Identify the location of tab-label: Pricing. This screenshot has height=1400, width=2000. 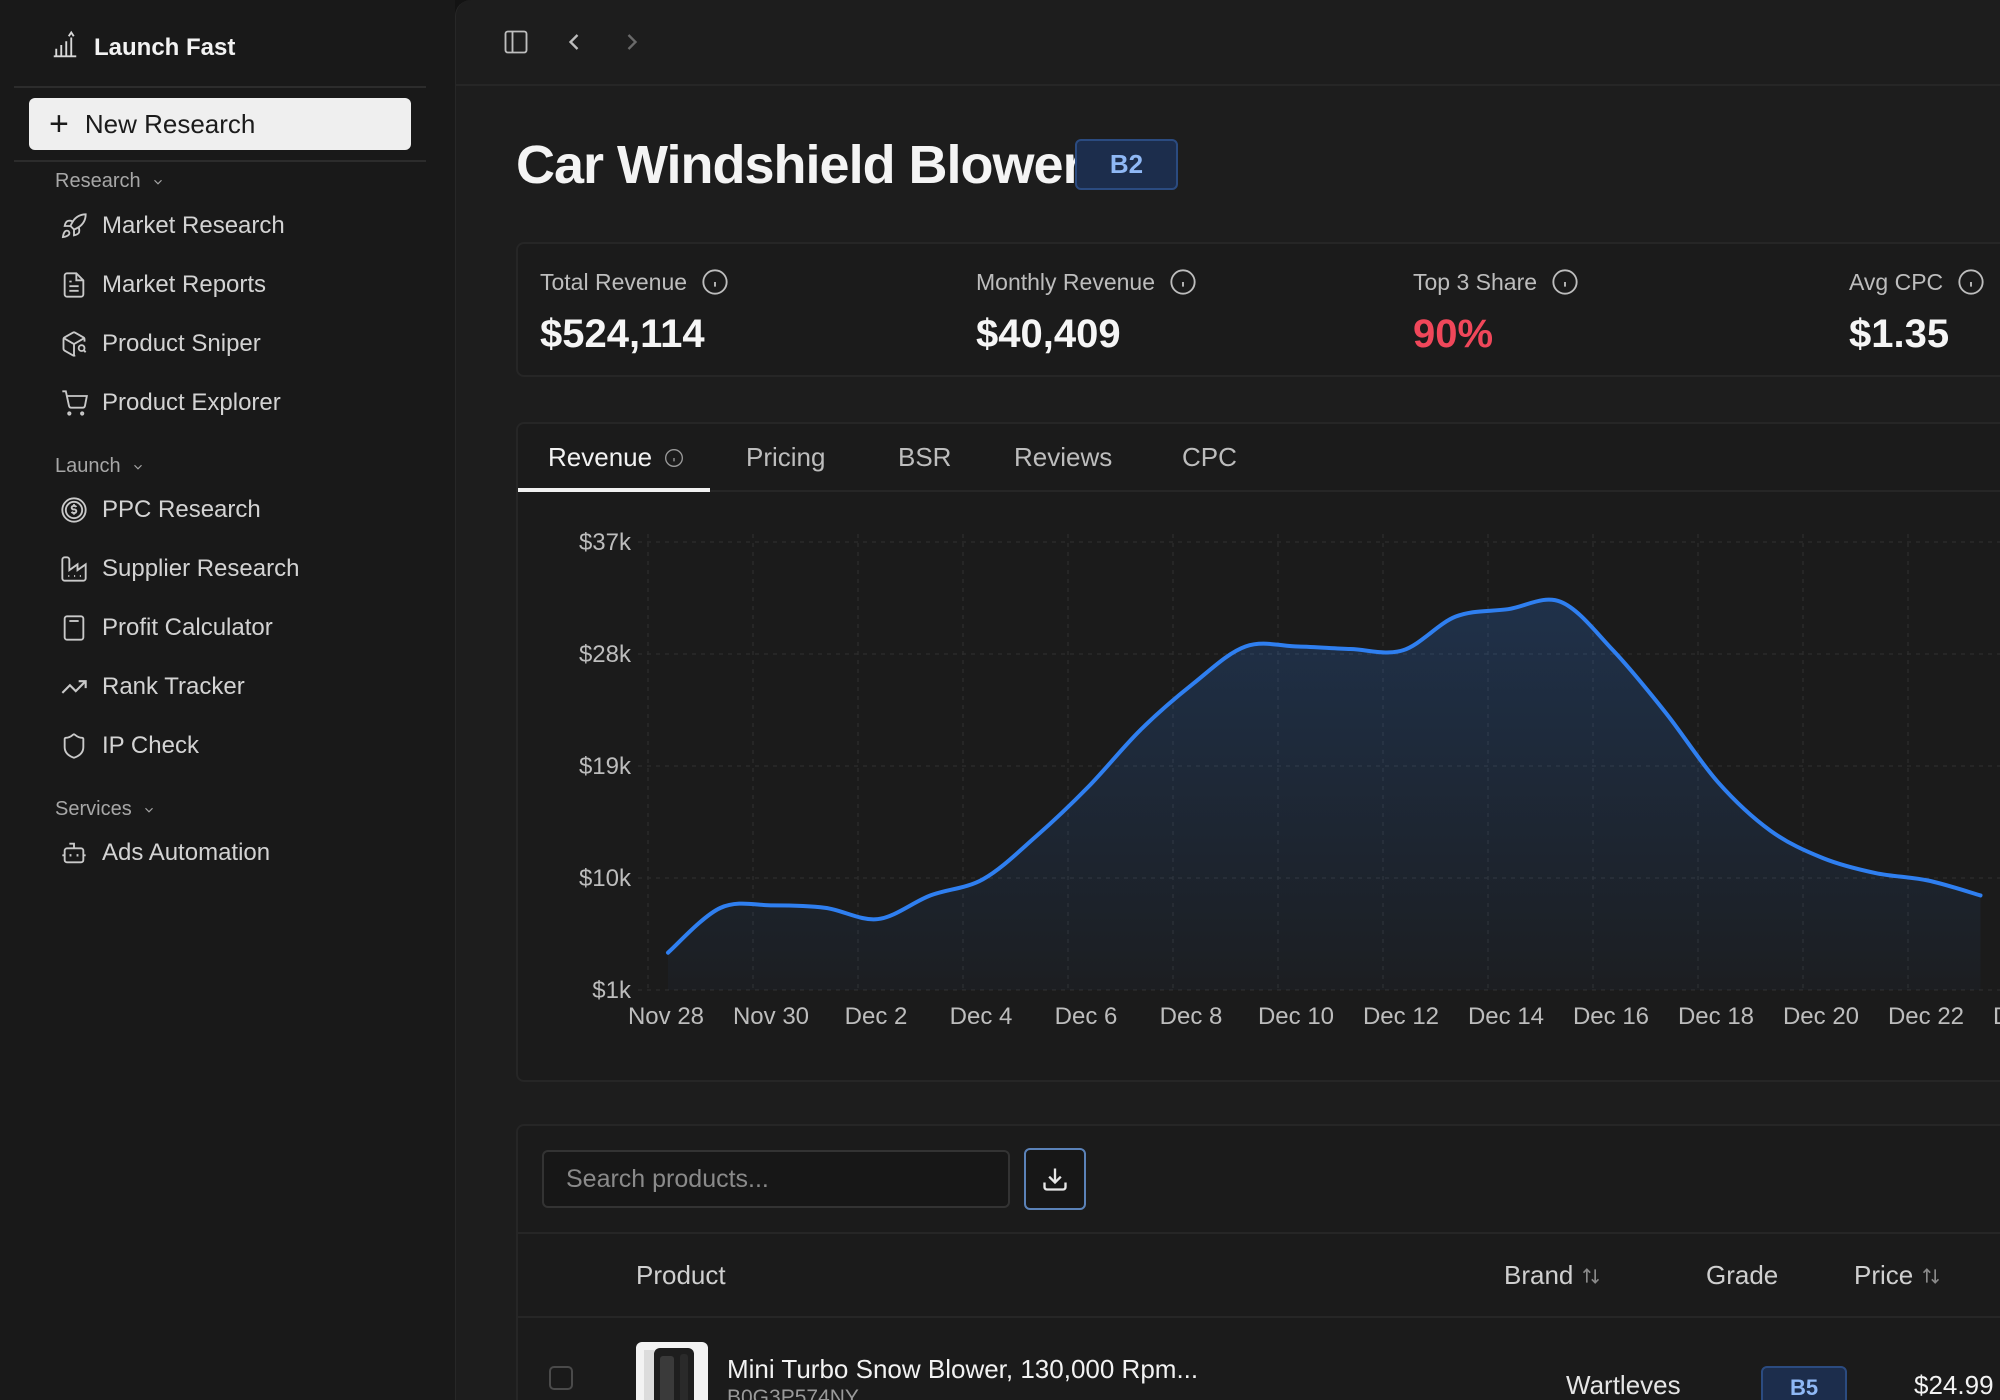
(786, 457).